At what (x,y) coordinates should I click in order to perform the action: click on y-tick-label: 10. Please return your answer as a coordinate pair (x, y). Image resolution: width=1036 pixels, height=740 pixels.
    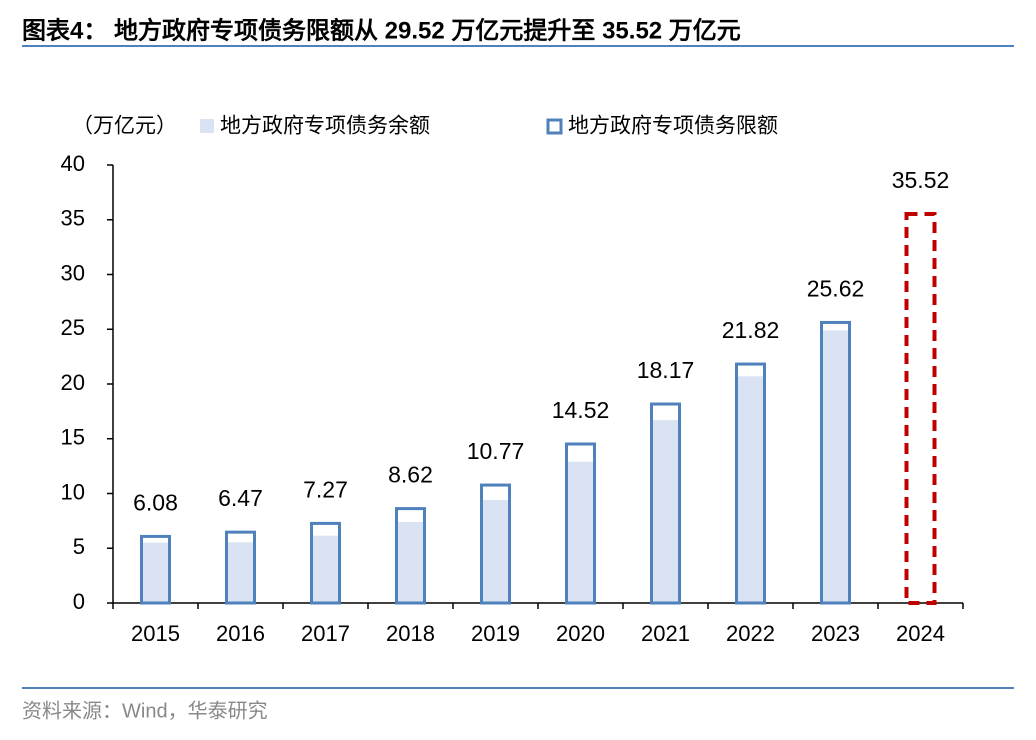
    Looking at the image, I should click on (73, 491).